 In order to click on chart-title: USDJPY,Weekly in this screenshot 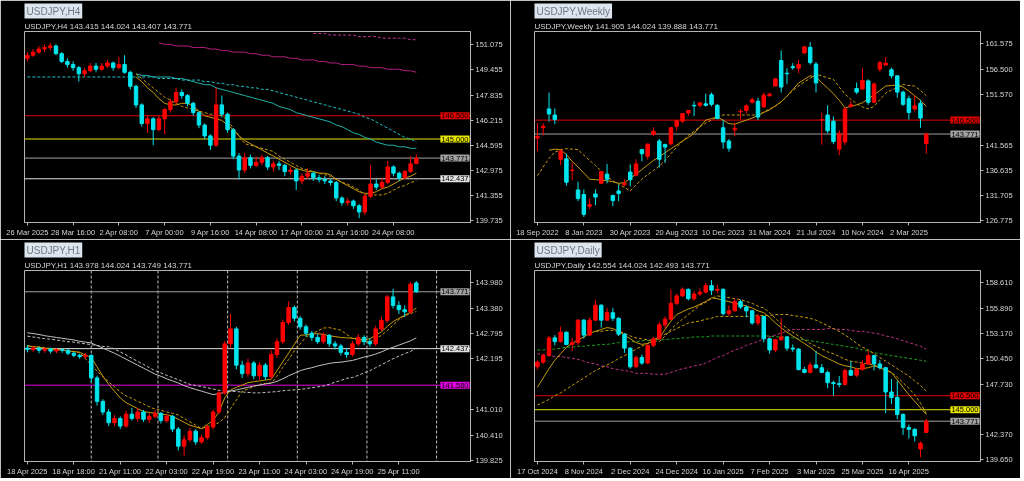, I will do `click(573, 11)`.